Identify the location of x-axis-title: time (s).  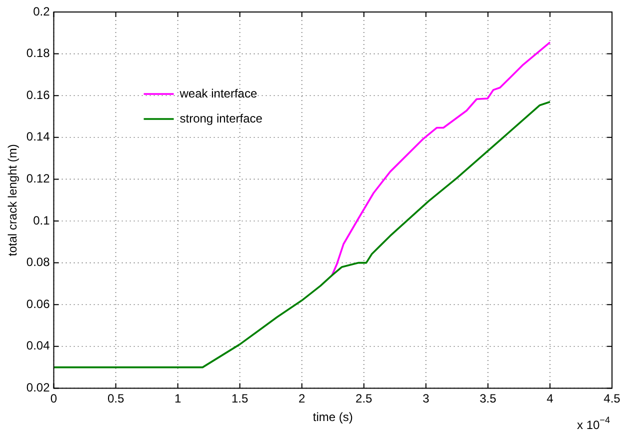
(332, 417).